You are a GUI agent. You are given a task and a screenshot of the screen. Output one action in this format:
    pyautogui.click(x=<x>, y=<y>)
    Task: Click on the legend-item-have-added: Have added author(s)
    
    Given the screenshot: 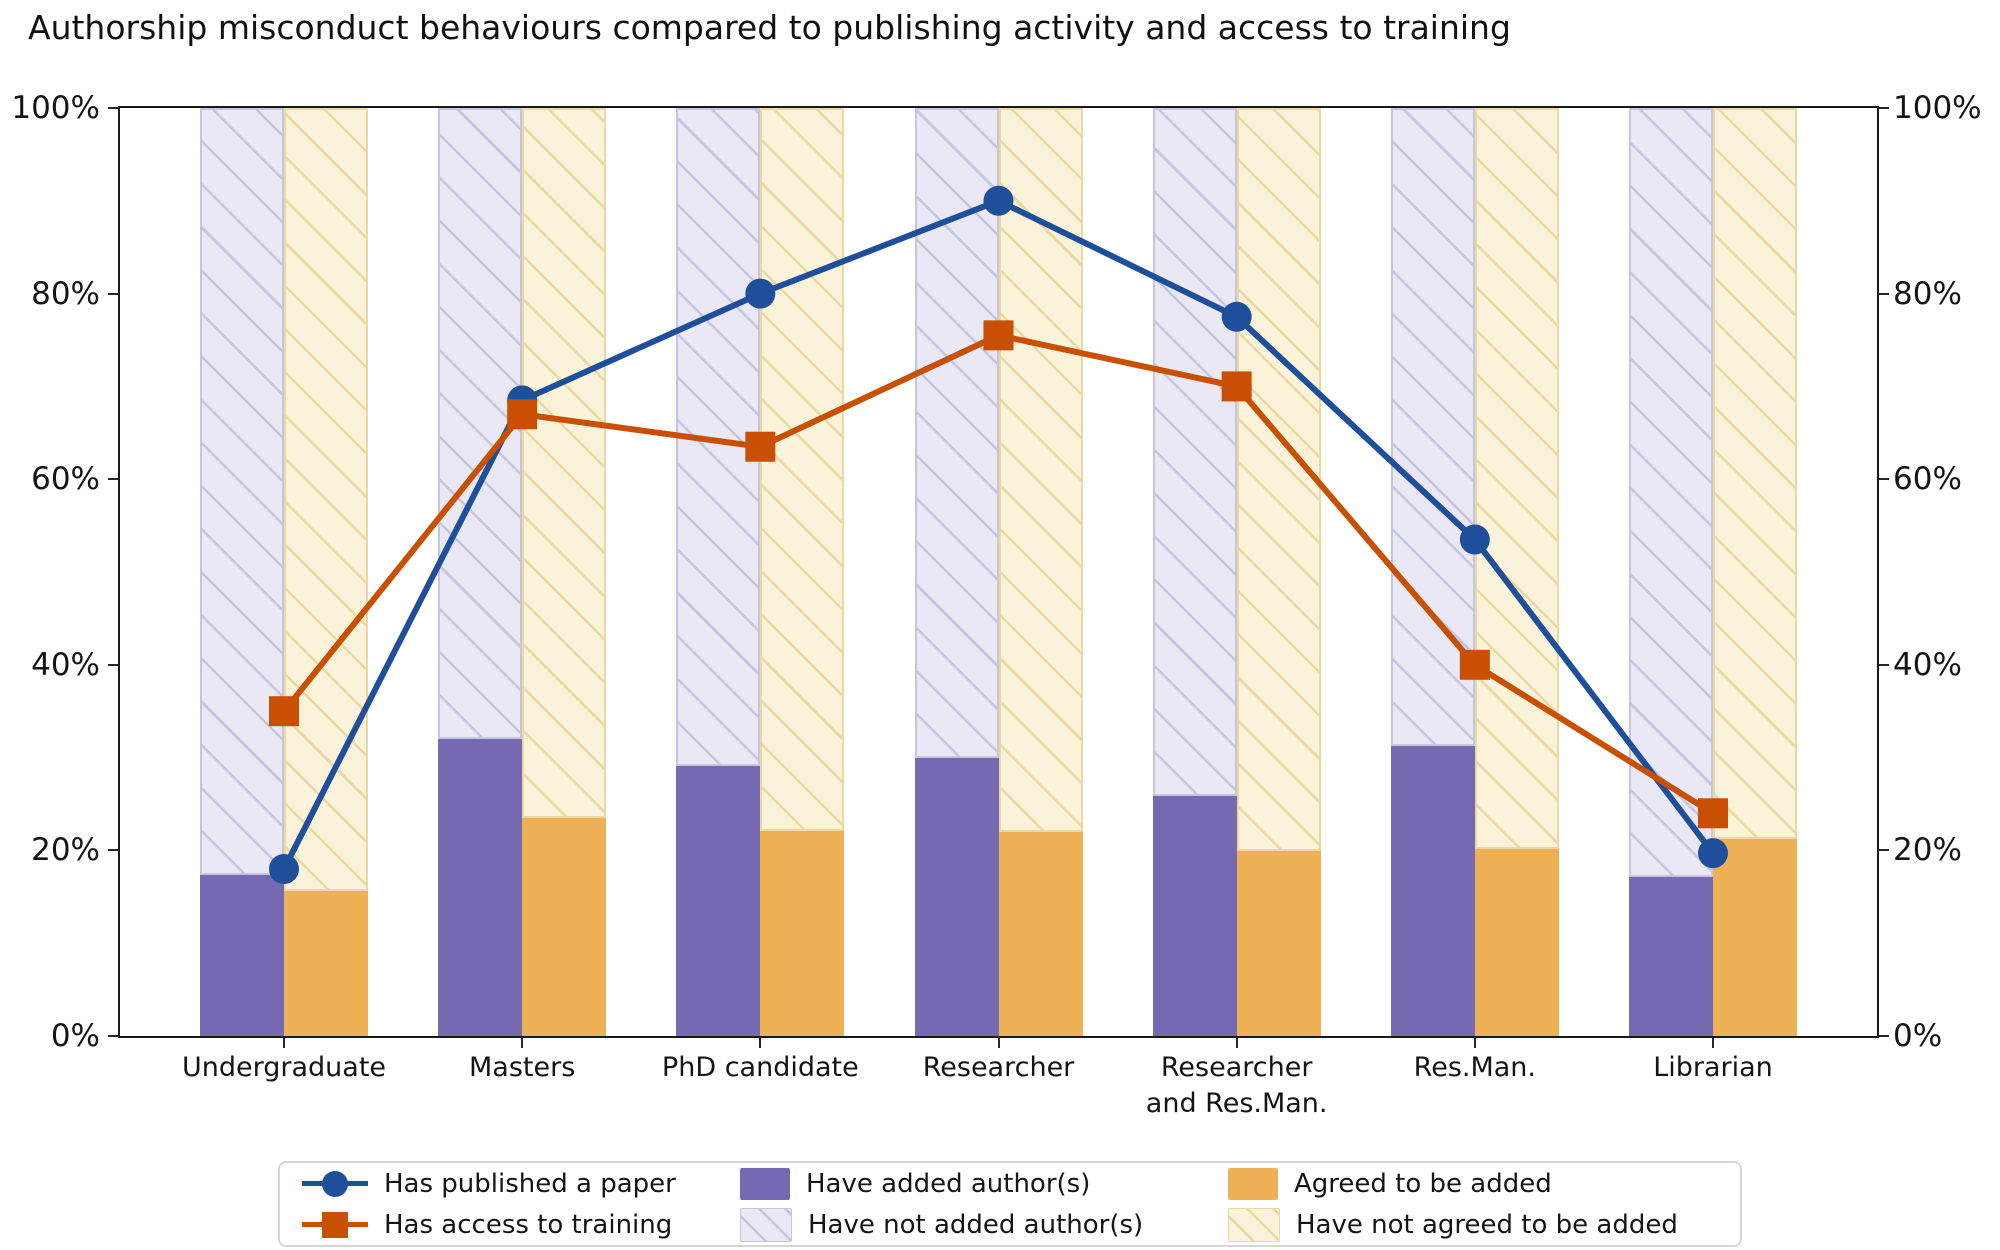 What is the action you would take?
    pyautogui.click(x=984, y=1183)
    